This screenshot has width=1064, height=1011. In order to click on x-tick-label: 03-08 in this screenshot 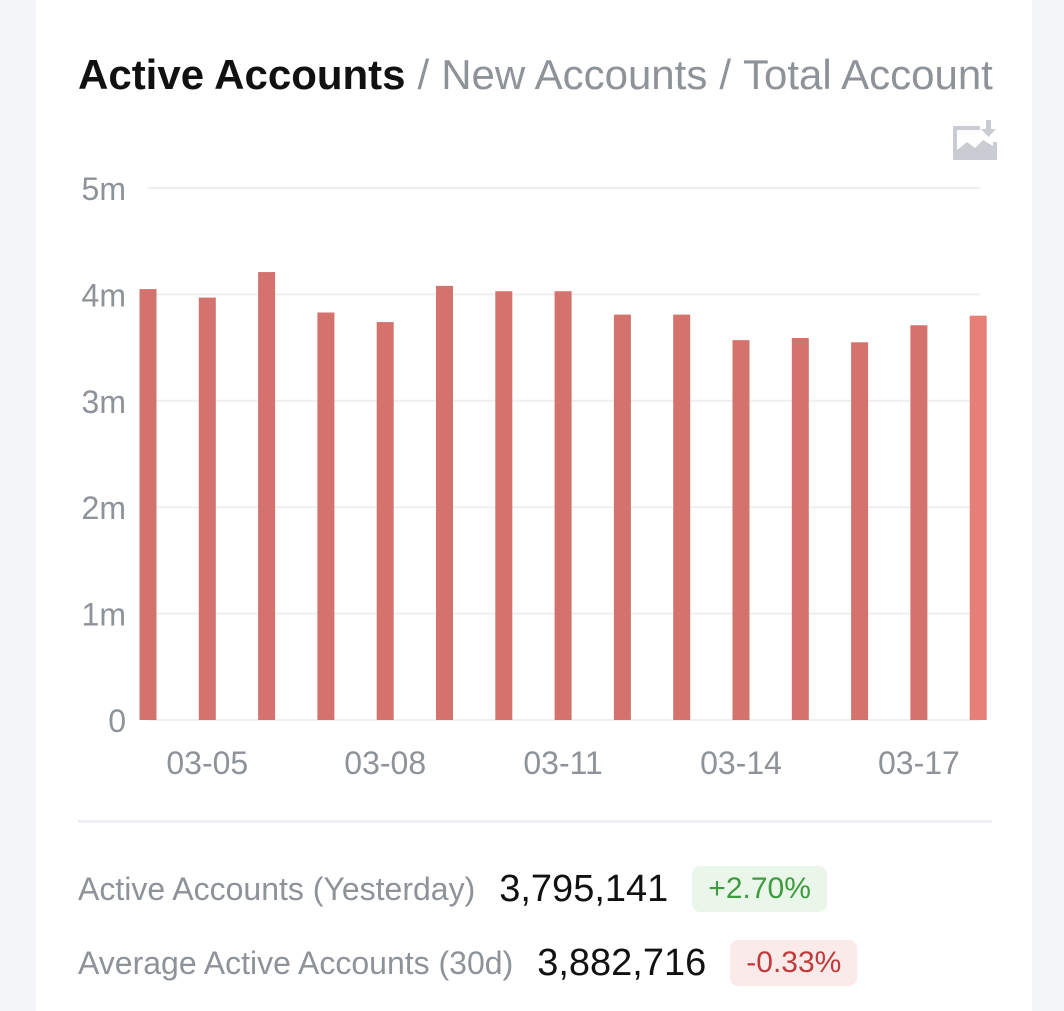, I will do `click(385, 763)`.